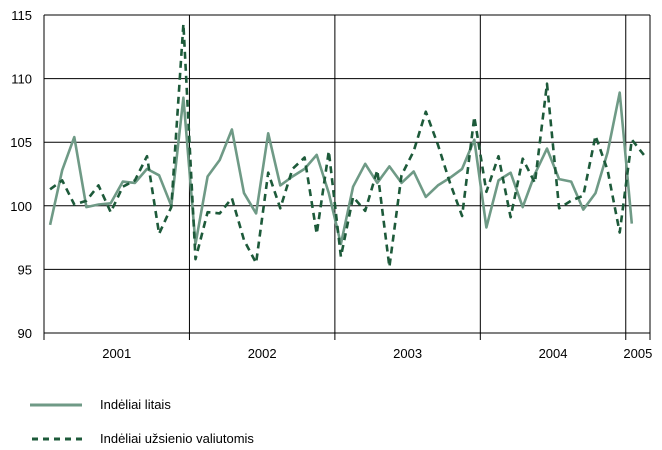  I want to click on x-tick-label-2004: 2004, so click(553, 353).